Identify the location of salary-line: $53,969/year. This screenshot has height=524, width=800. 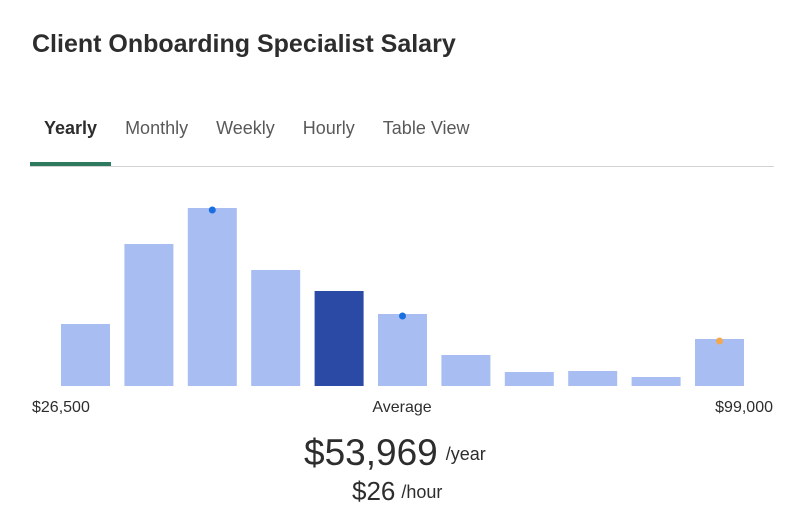
(395, 452).